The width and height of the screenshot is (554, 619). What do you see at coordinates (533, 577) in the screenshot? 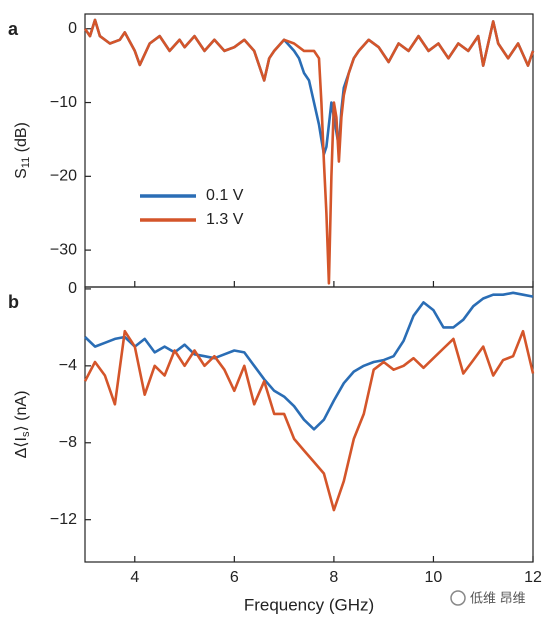
I see `x-tick-label: 12` at bounding box center [533, 577].